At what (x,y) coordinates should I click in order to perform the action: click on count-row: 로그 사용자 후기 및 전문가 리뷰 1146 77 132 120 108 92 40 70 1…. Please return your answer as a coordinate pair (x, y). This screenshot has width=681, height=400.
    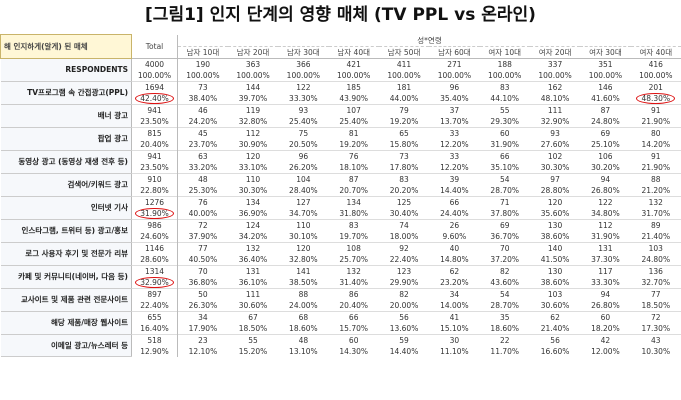
    Looking at the image, I should click on (340, 253).